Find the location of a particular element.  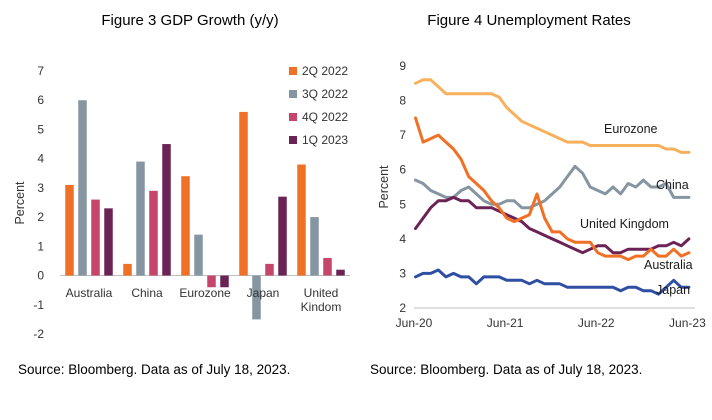

ue-y-tick-label: 5 is located at coordinates (402, 204).